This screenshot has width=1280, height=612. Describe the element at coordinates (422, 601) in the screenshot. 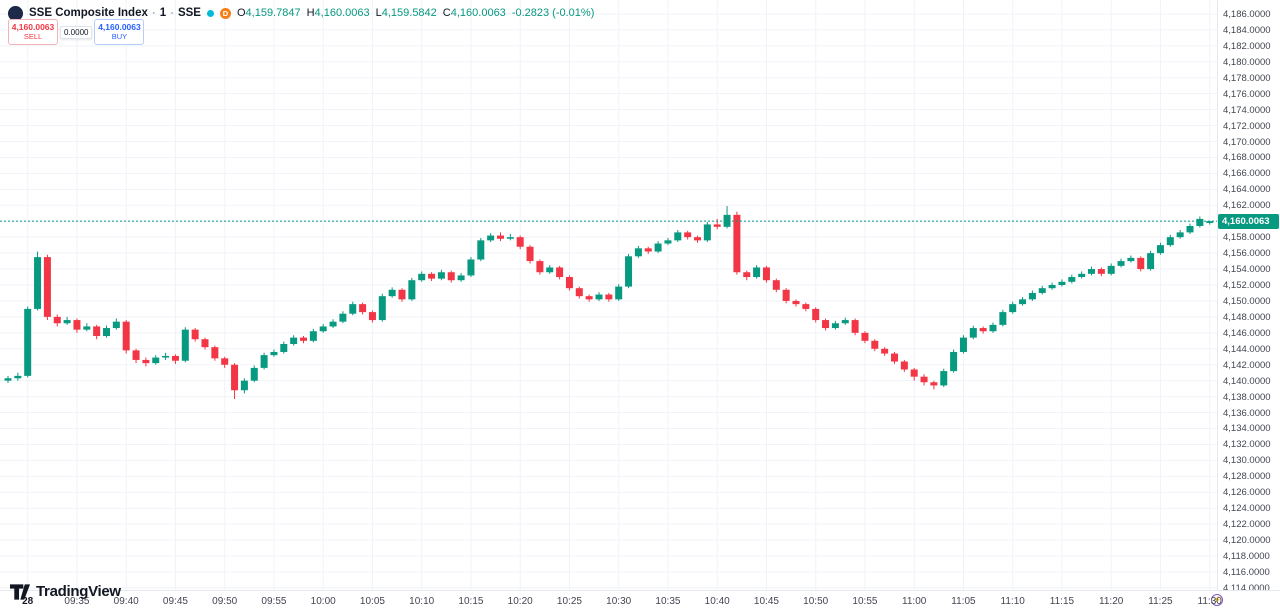

I see `time-axis-label: 10:10` at that location.